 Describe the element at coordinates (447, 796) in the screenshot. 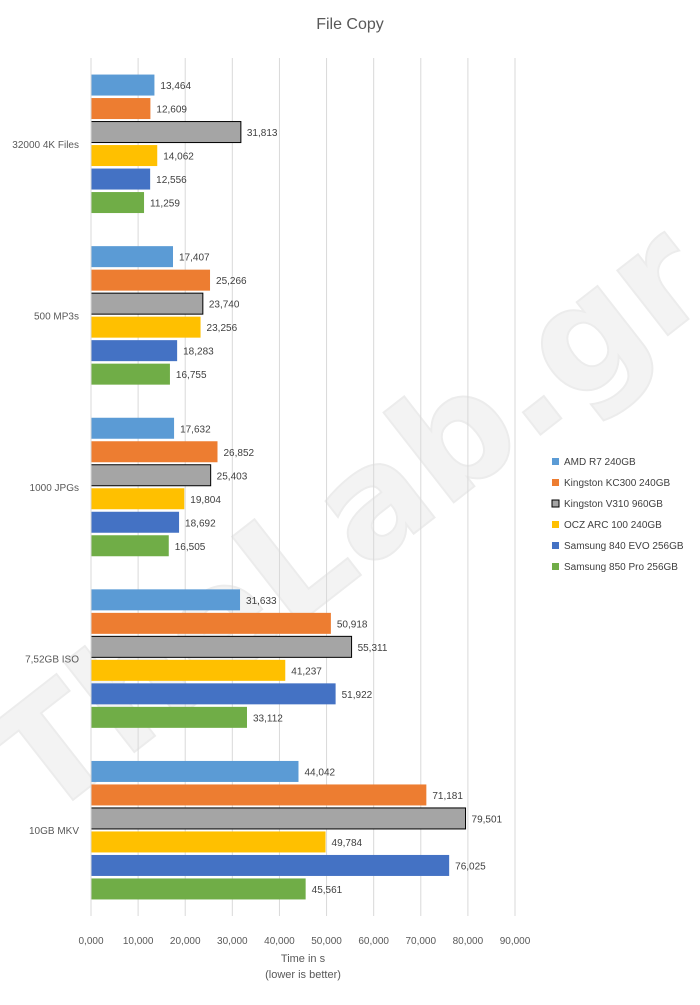

I see `data-label: 71,181` at that location.